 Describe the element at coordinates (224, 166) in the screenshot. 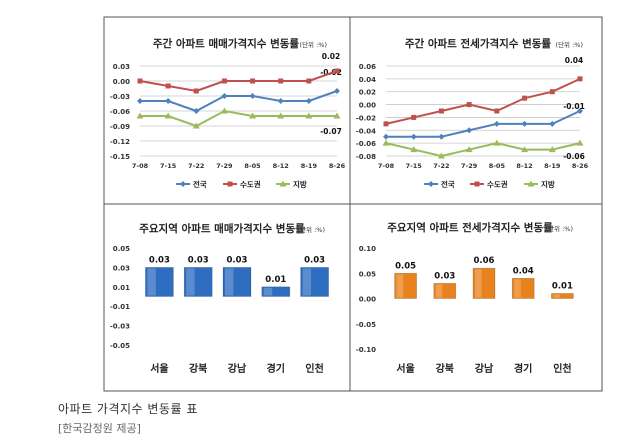

I see `weekly-sale-xtick-label: 7-29` at that location.